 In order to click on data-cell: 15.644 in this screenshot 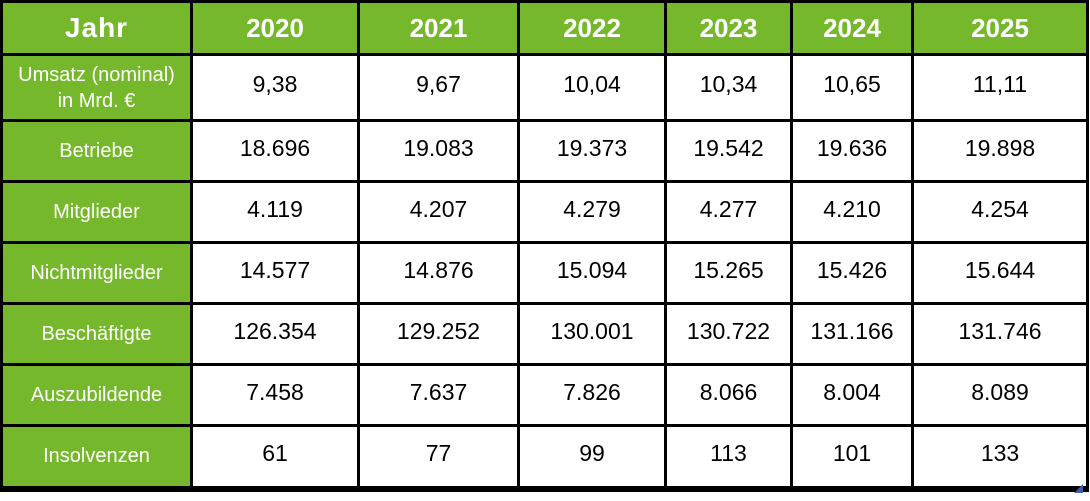, I will do `click(1000, 273)`.